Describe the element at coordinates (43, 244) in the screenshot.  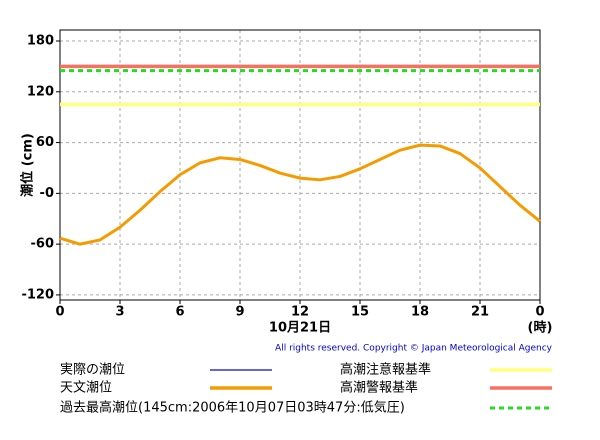
I see `y-tick-label: -60` at that location.